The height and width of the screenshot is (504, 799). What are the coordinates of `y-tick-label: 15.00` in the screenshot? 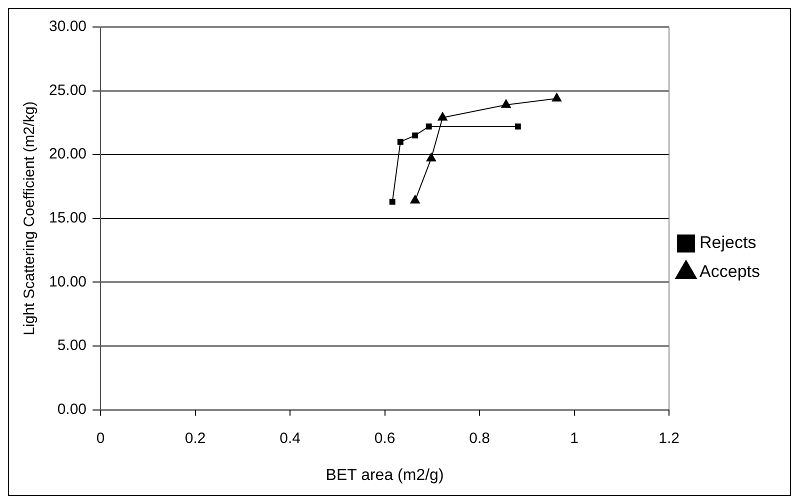 It's located at (67, 218).